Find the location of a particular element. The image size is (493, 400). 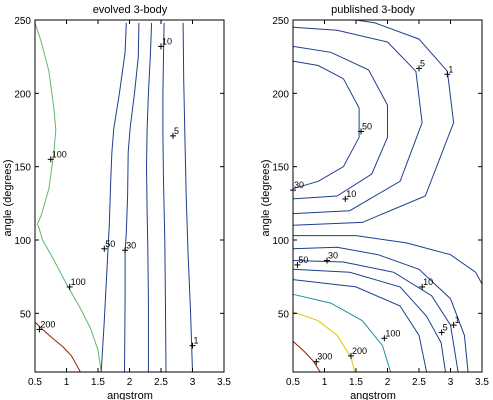

evolved-x-tick-label-0: 0.5 is located at coordinates (35, 382).